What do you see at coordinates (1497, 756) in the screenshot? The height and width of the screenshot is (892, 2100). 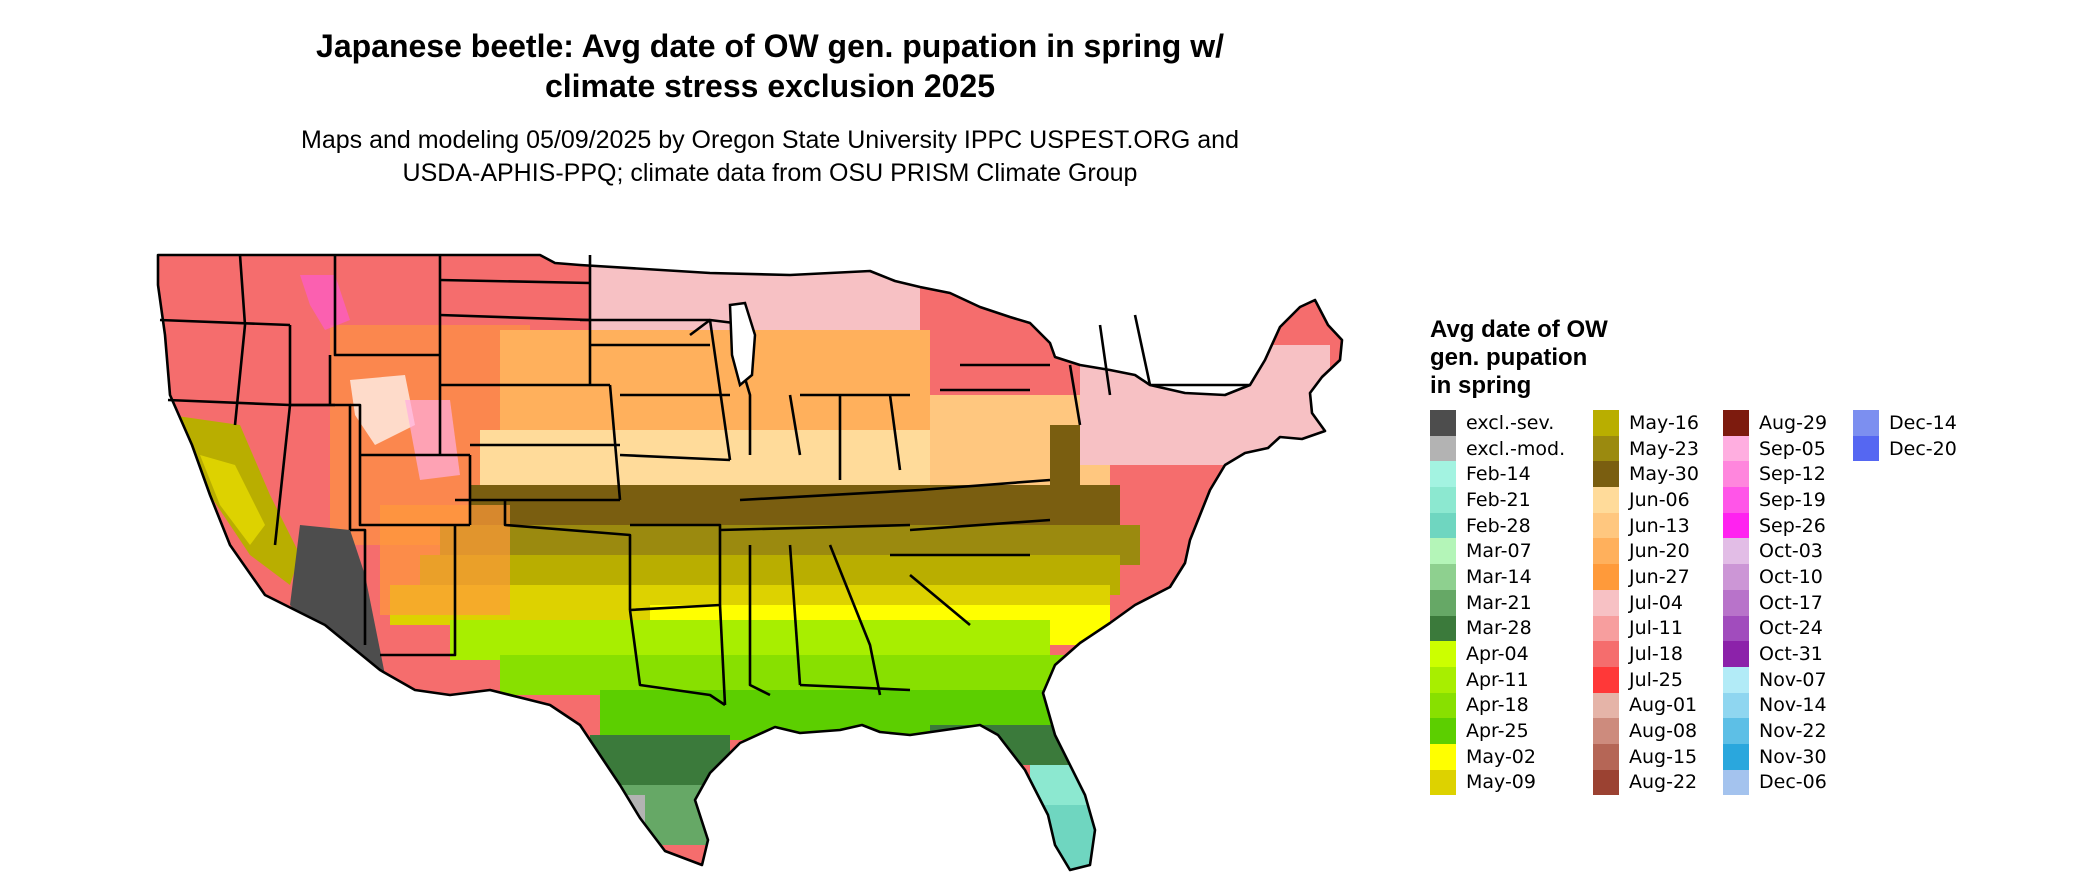 I see `legend-item: May-02` at bounding box center [1497, 756].